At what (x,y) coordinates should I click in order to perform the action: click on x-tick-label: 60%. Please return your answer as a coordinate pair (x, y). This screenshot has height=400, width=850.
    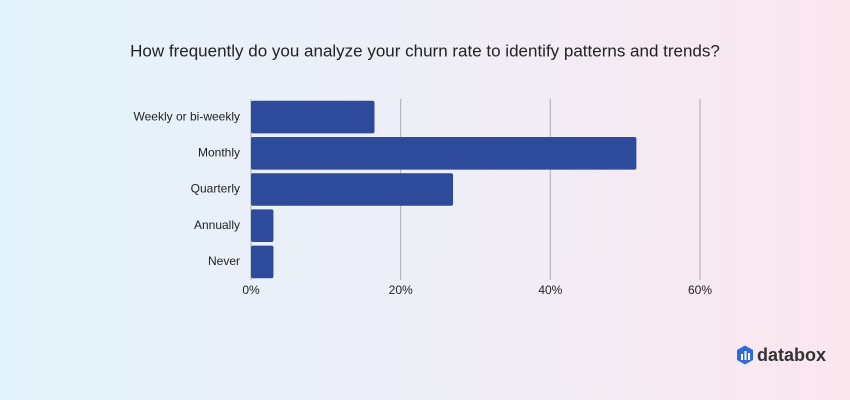
    Looking at the image, I should click on (700, 290).